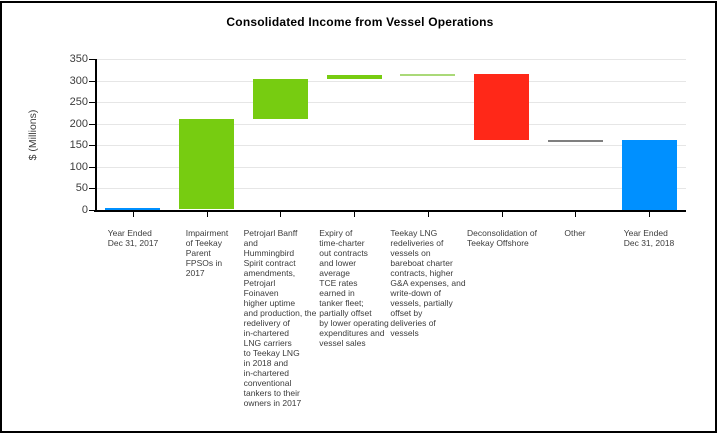 The image size is (720, 438). What do you see at coordinates (78, 81) in the screenshot?
I see `y-axis-tick-label: 300` at bounding box center [78, 81].